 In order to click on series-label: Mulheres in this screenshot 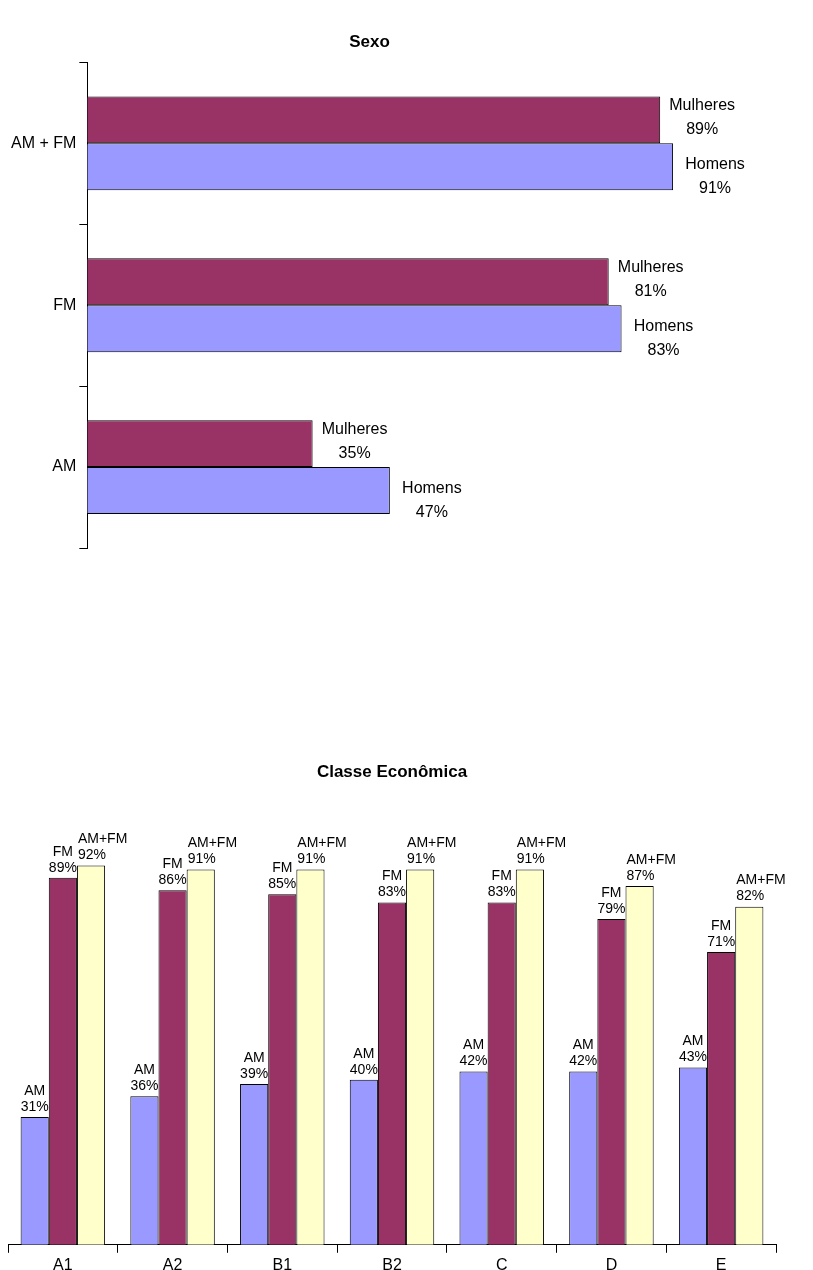, I will do `click(702, 105)`.